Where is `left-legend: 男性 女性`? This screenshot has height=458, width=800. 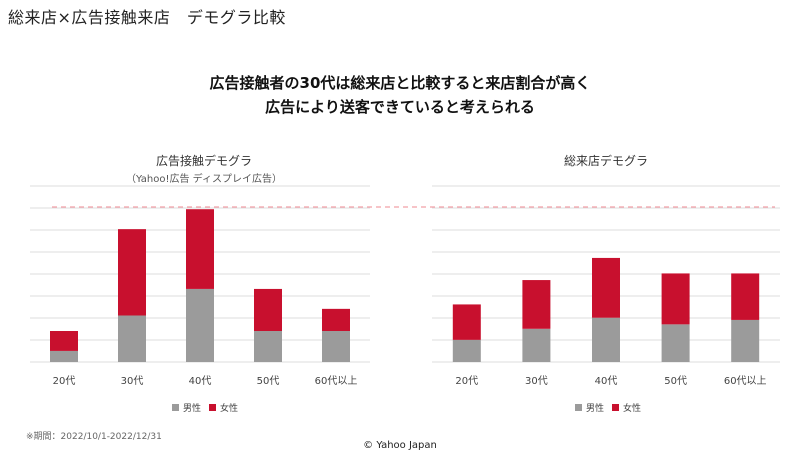
left-legend: 男性 女性 is located at coordinates (205, 407).